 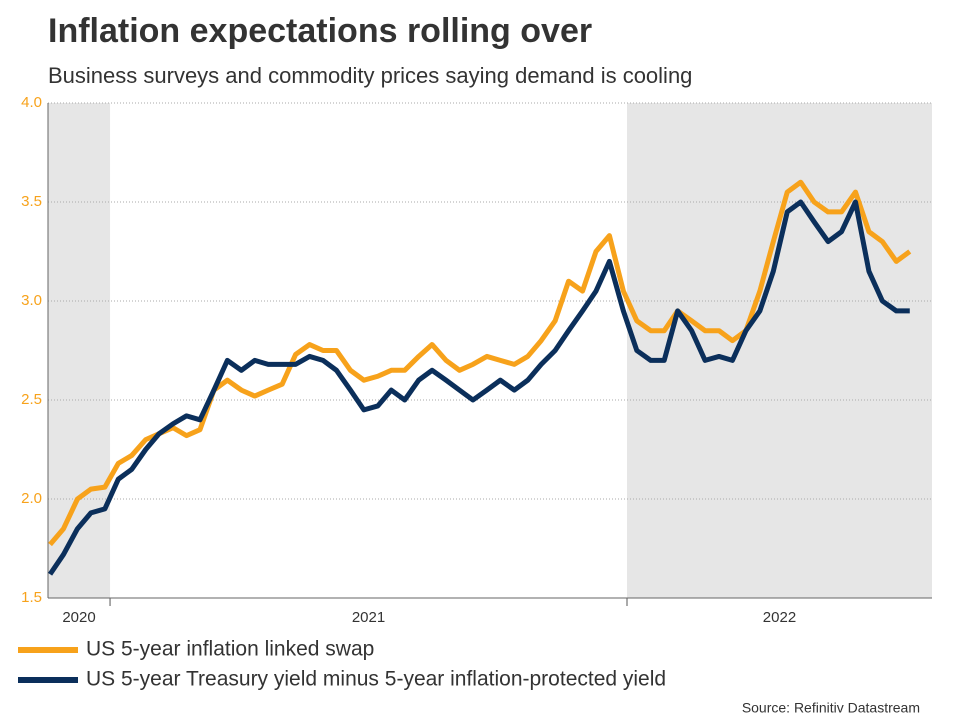 I want to click on y-tick-label: 3.5, so click(x=31, y=201).